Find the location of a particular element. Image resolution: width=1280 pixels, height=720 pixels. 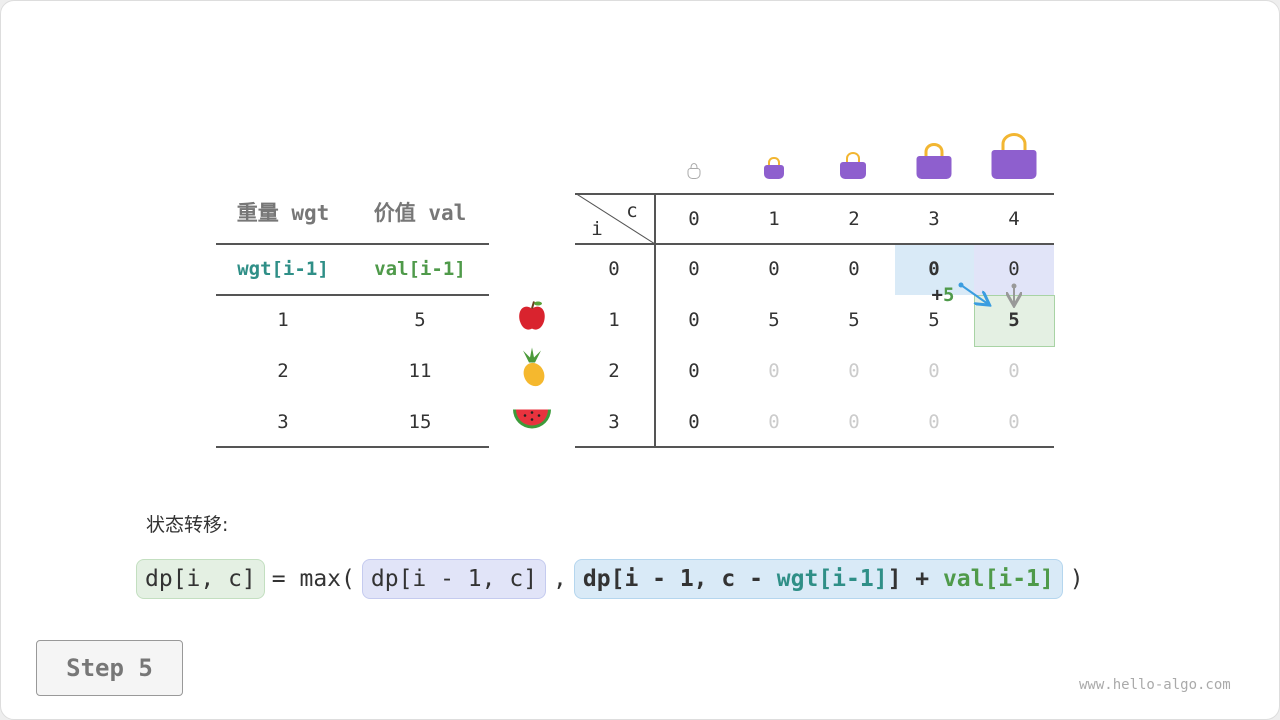

plus-value: 5 is located at coordinates (949, 295).